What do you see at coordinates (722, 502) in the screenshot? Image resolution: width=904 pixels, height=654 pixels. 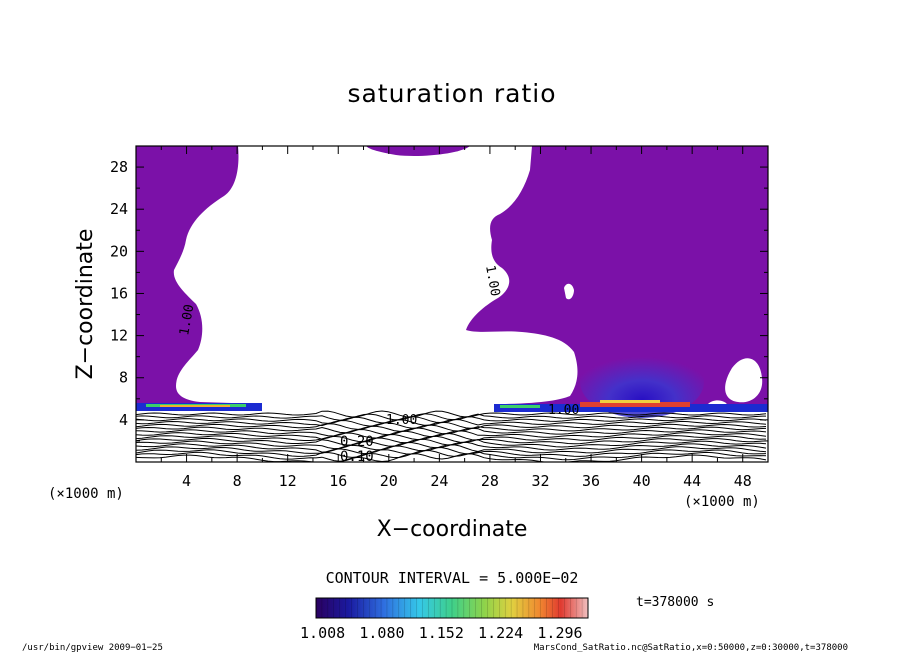 I see `x-unit-label: (×1000 m)` at bounding box center [722, 502].